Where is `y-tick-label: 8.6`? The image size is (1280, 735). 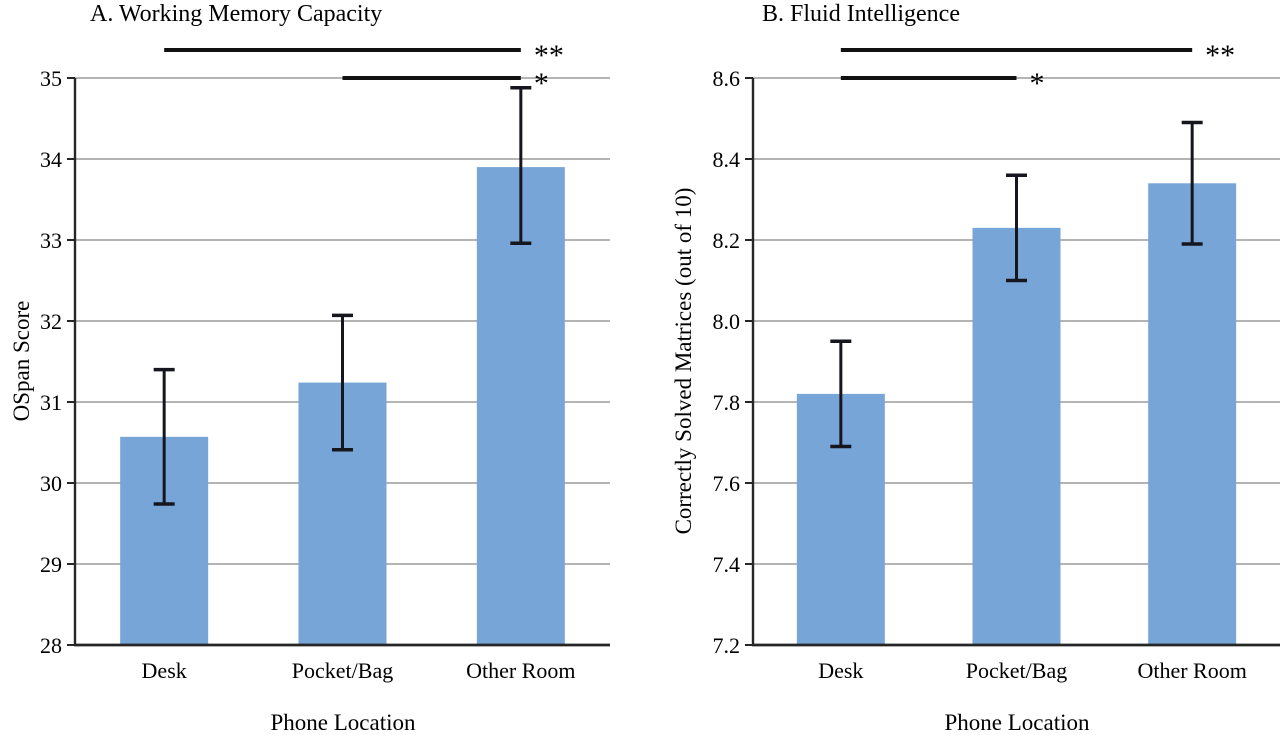 y-tick-label: 8.6 is located at coordinates (727, 78).